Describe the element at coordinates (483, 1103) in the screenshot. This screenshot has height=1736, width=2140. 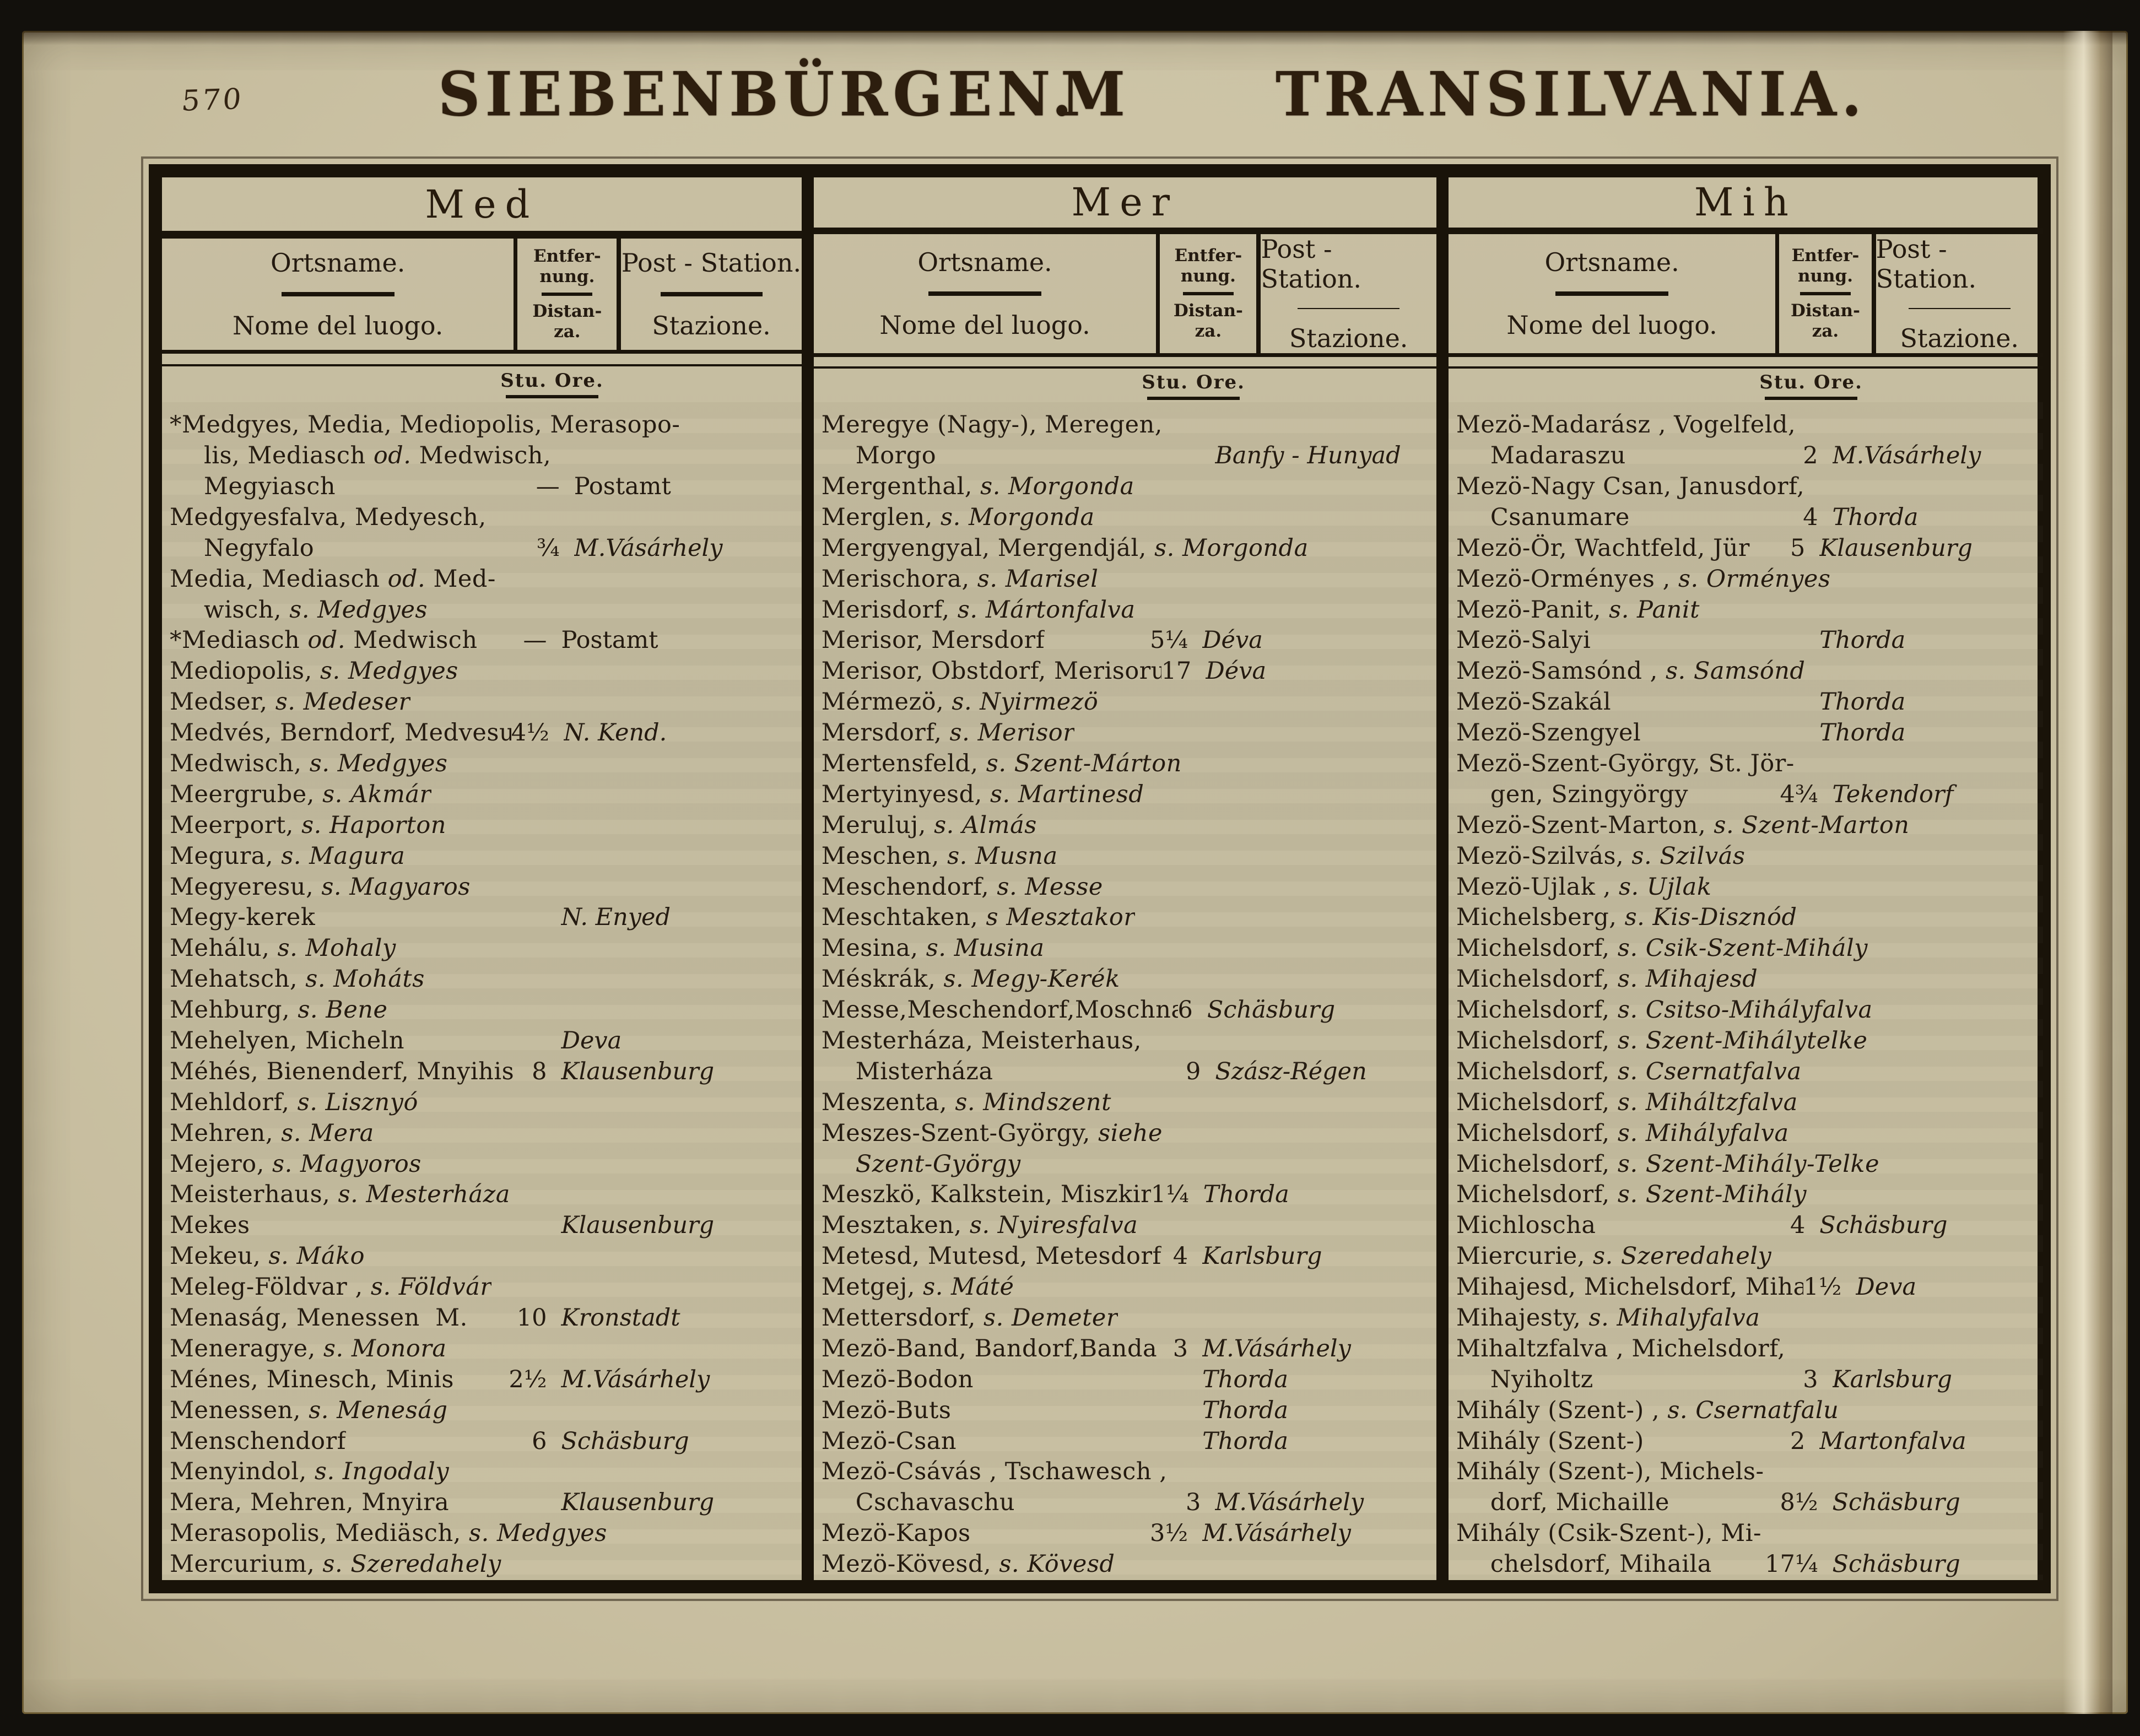
I see `entry-line: Mehldorf, s. Lisznyó` at that location.